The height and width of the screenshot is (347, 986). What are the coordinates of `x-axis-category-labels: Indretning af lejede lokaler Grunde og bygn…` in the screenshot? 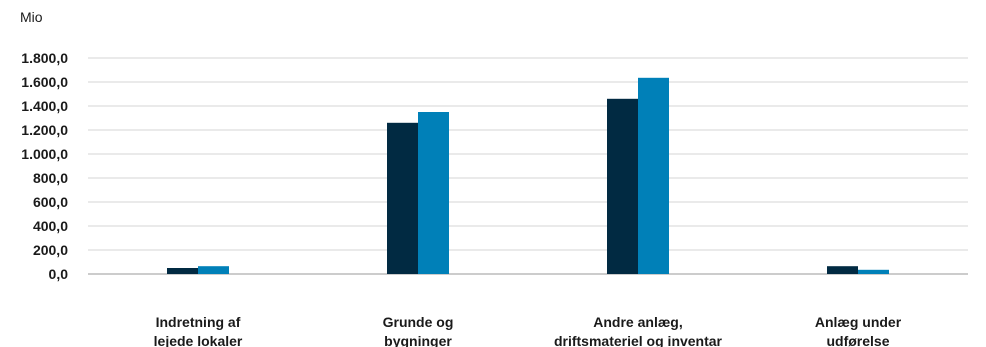 It's located at (528, 330).